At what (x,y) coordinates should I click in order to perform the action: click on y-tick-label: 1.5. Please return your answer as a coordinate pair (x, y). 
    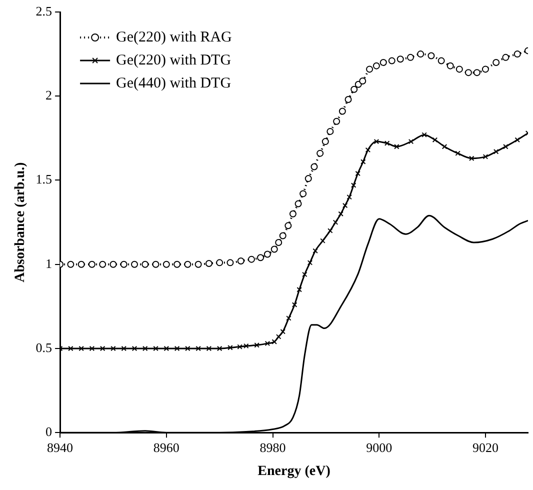
    Looking at the image, I should click on (44, 179).